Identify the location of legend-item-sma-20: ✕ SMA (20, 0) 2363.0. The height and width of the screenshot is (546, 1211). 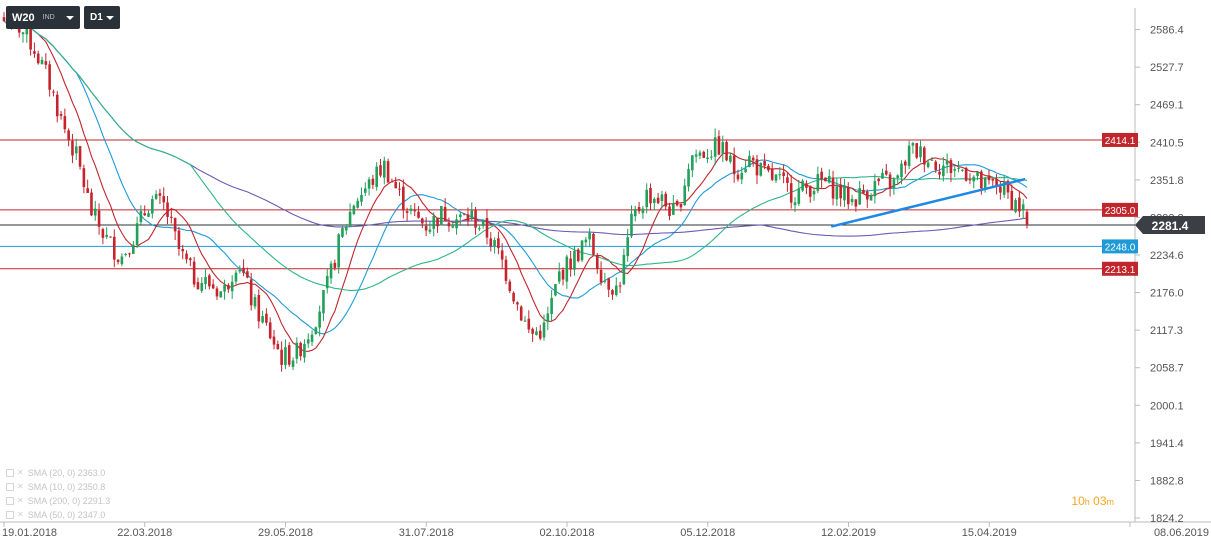
(58, 473).